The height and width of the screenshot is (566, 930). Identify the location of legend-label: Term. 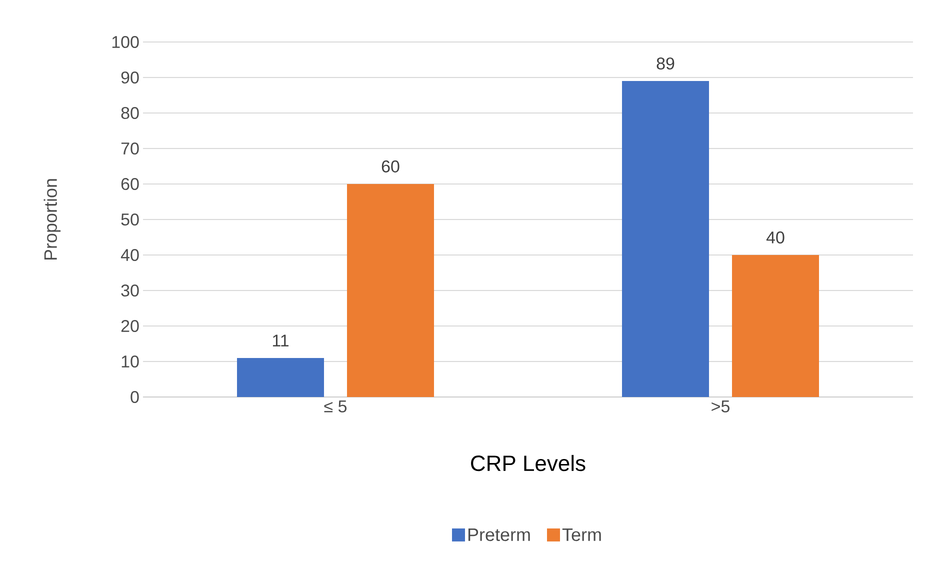
(581, 535).